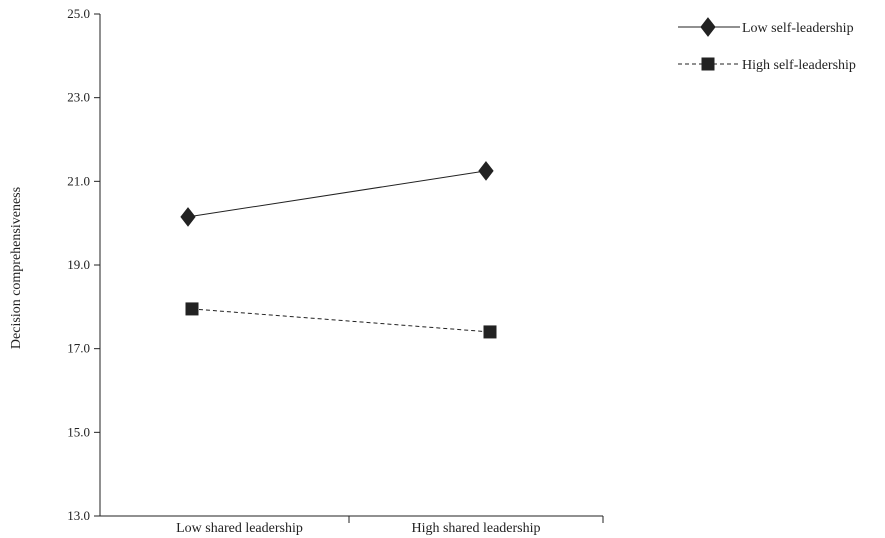 This screenshot has height=538, width=885. Describe the element at coordinates (799, 65) in the screenshot. I see `legend-label: High self-leadership` at that location.